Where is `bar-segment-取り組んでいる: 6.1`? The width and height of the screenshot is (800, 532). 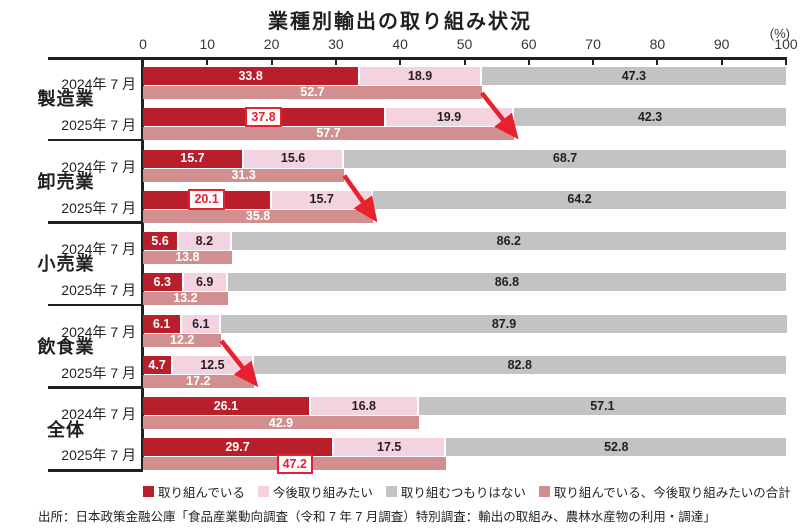 bar-segment-取り組んでいる: 6.1 is located at coordinates (163, 323).